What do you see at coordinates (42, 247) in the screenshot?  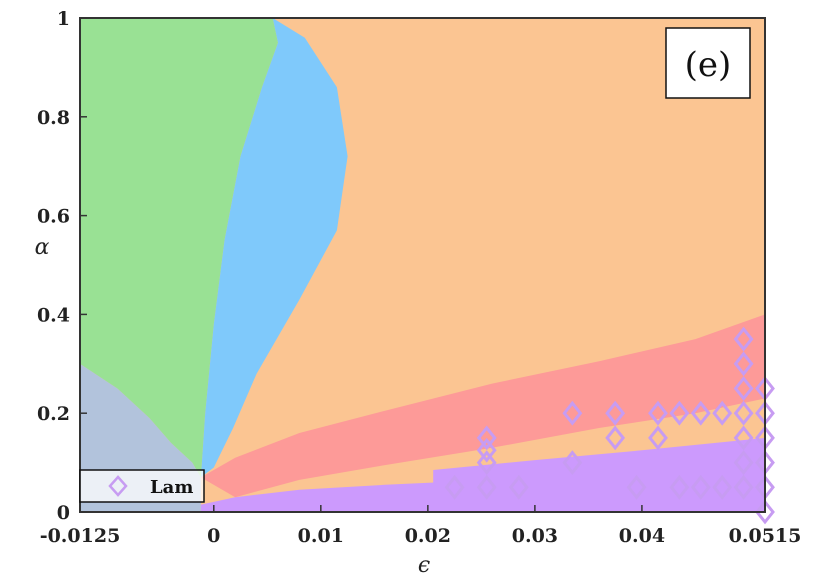 I see `y-axis-title: α` at bounding box center [42, 247].